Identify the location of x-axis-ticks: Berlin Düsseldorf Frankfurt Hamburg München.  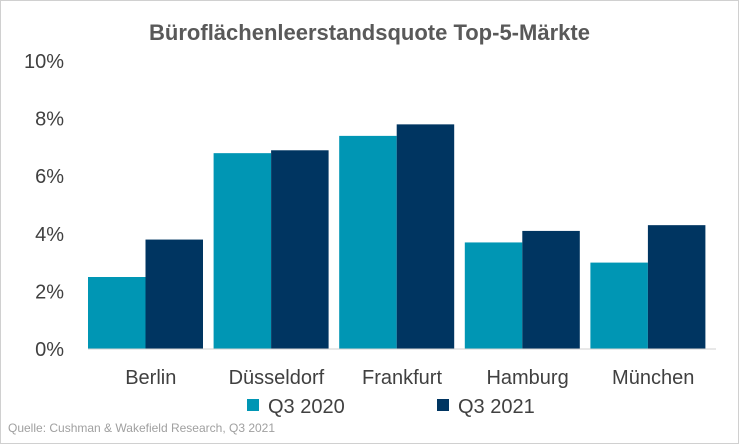
(409, 378).